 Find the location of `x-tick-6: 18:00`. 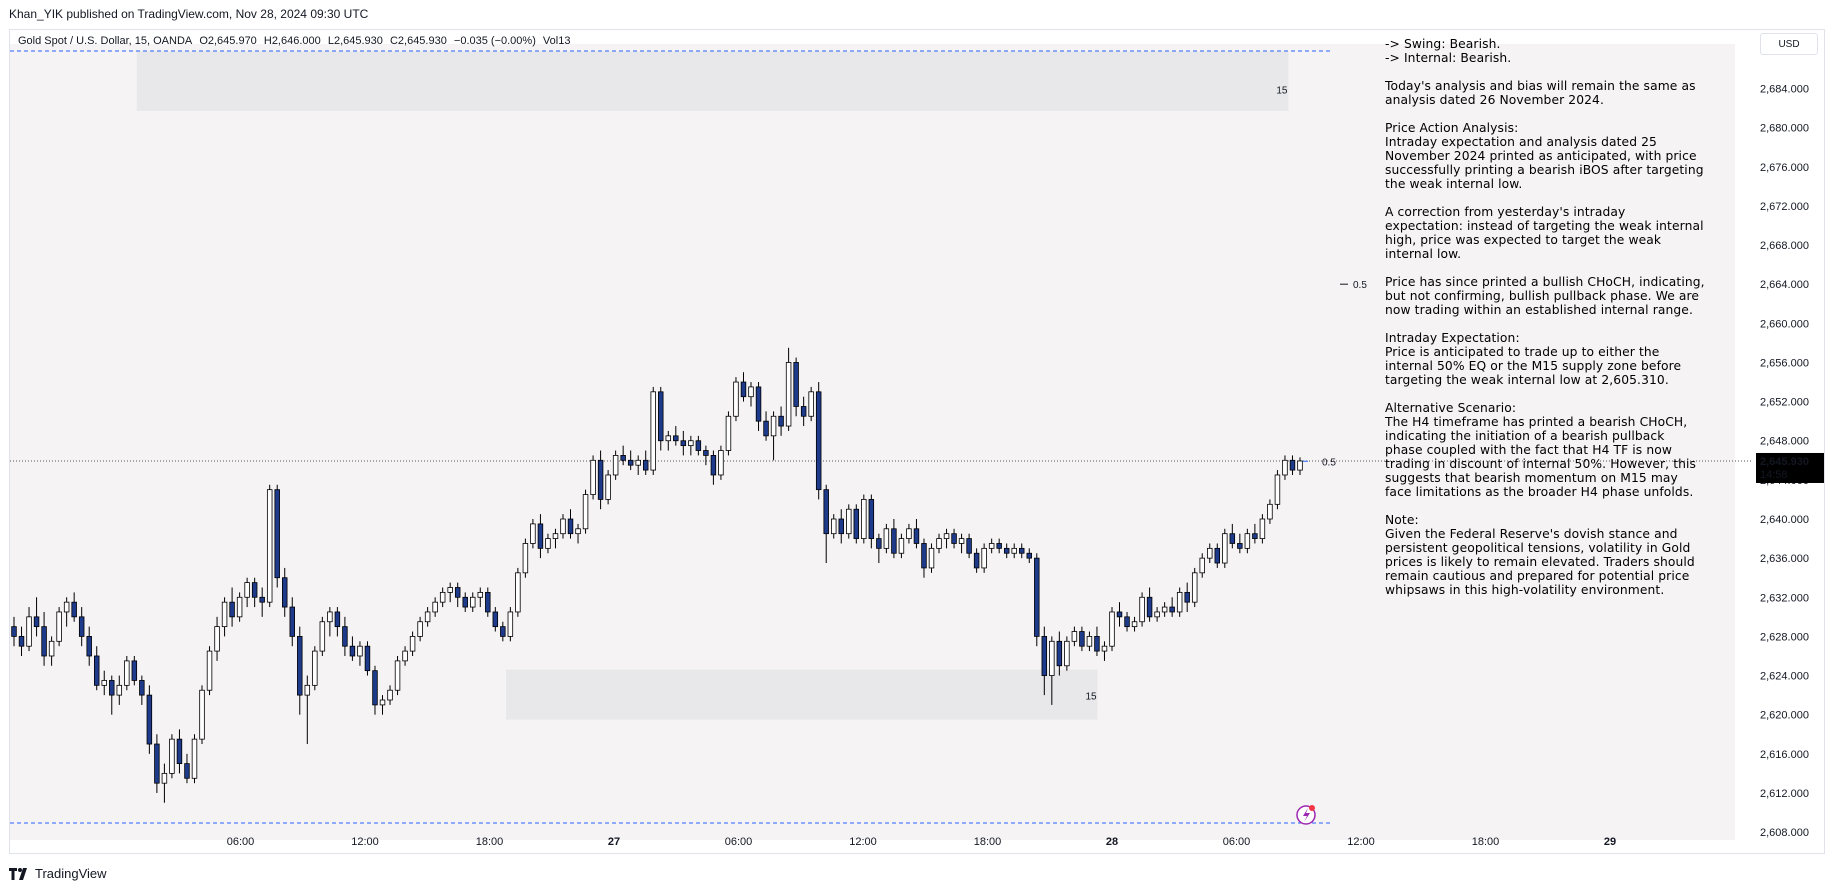

x-tick-6: 18:00 is located at coordinates (988, 842).